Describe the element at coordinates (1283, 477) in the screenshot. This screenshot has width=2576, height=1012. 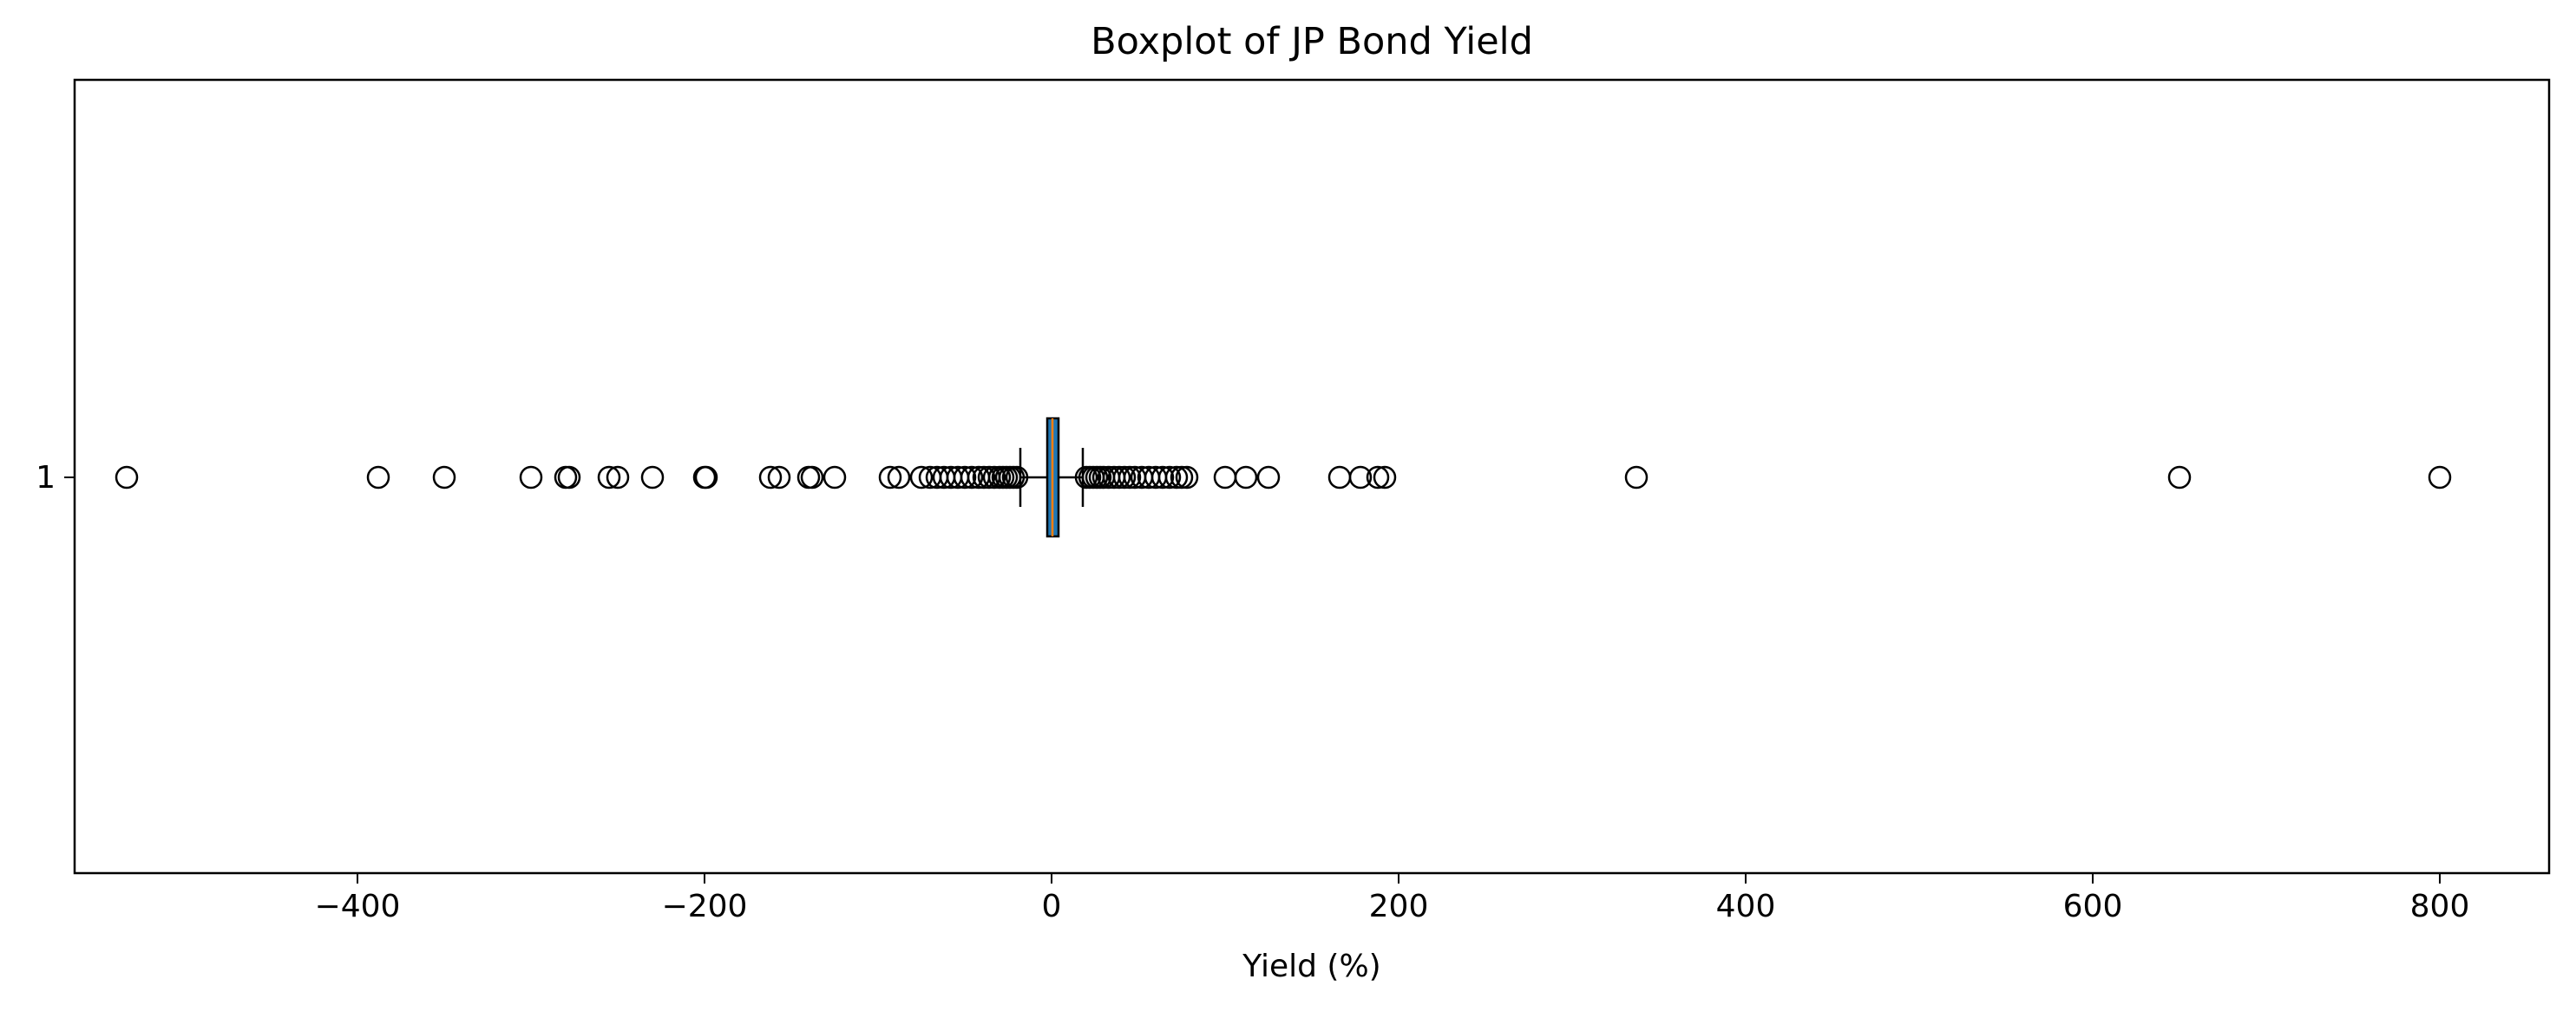
I see `outliers-layer` at that location.